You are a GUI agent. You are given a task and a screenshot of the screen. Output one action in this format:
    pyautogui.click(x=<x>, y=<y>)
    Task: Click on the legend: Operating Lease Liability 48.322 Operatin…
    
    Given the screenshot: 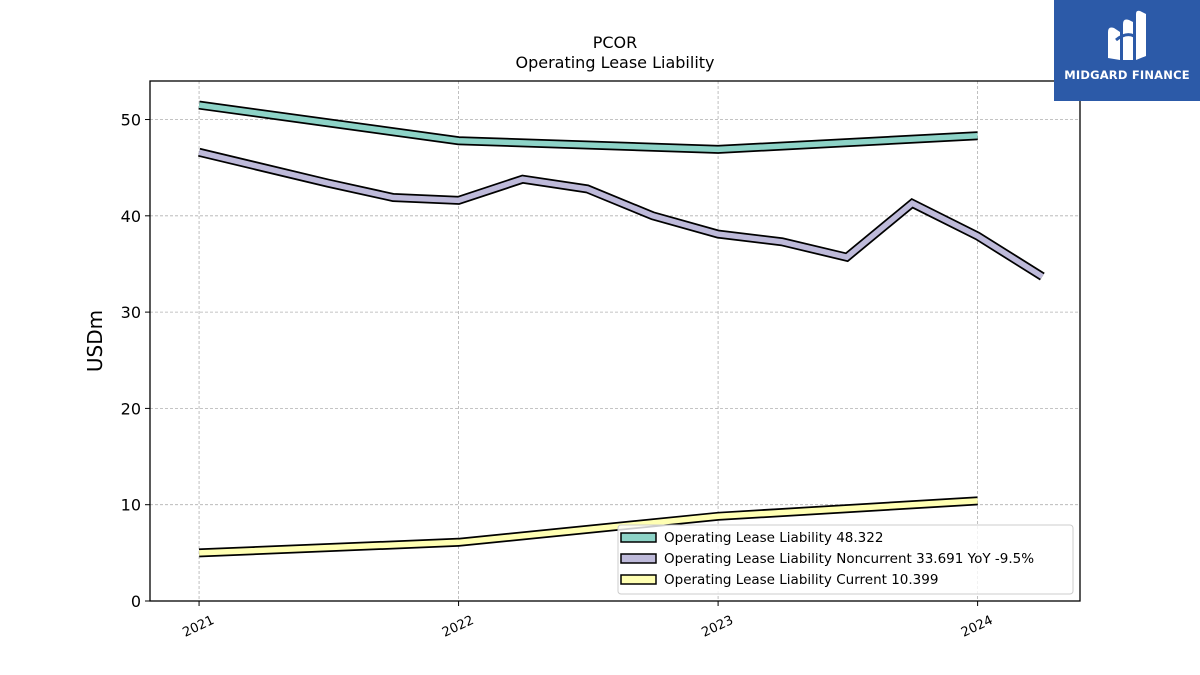 What is the action you would take?
    pyautogui.click(x=845, y=559)
    